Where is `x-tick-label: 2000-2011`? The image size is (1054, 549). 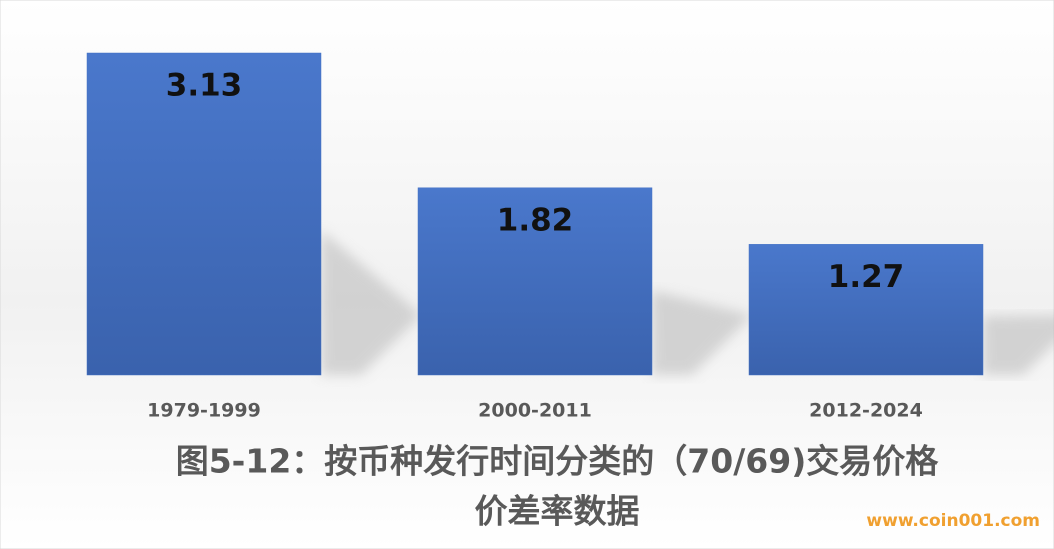
x-tick-label: 2000-2011 is located at coordinates (535, 411).